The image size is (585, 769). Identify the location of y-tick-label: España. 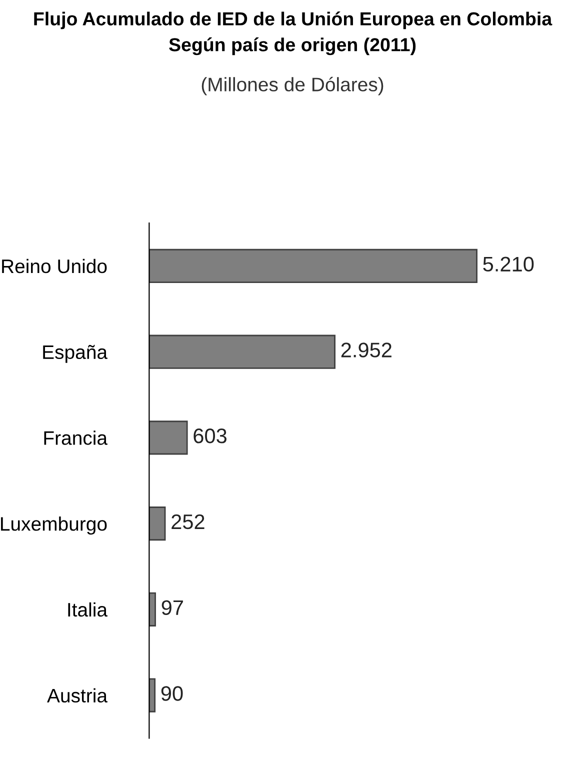
(75, 353).